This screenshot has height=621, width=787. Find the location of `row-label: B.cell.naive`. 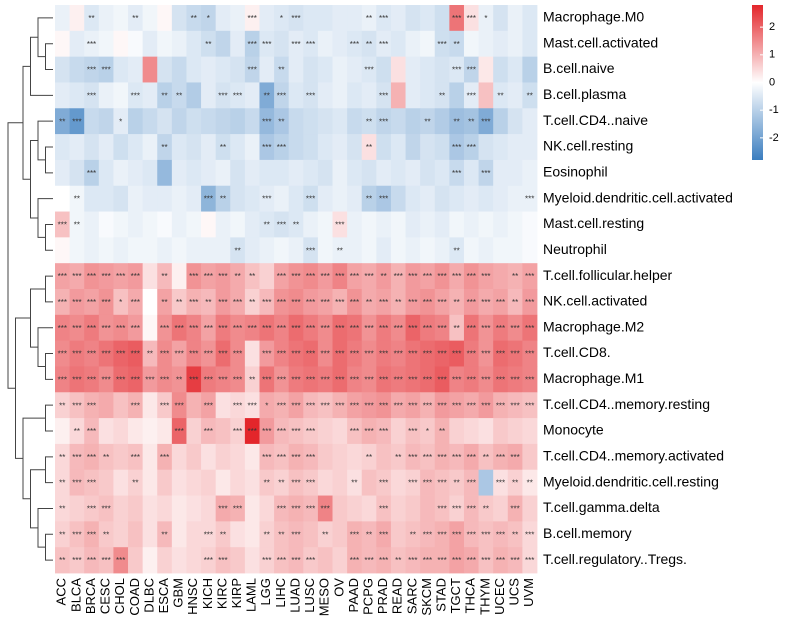

row-label: B.cell.naive is located at coordinates (579, 68).